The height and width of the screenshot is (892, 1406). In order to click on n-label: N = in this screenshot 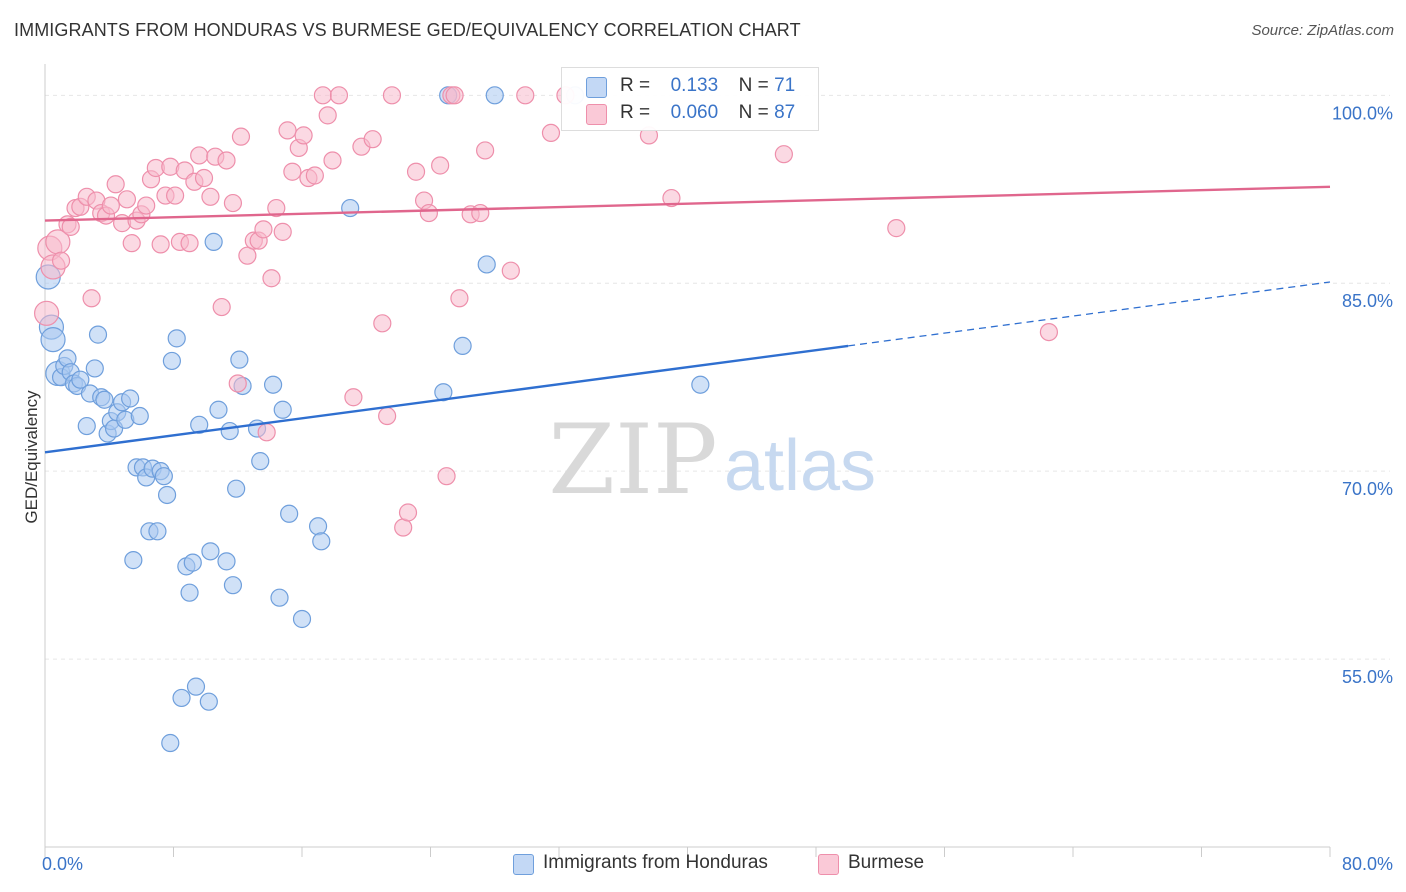, I will do `click(753, 112)`.